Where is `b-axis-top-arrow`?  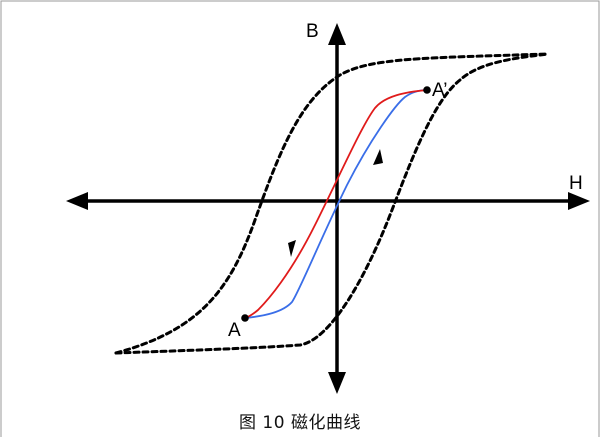
b-axis-top-arrow is located at coordinates (337, 34).